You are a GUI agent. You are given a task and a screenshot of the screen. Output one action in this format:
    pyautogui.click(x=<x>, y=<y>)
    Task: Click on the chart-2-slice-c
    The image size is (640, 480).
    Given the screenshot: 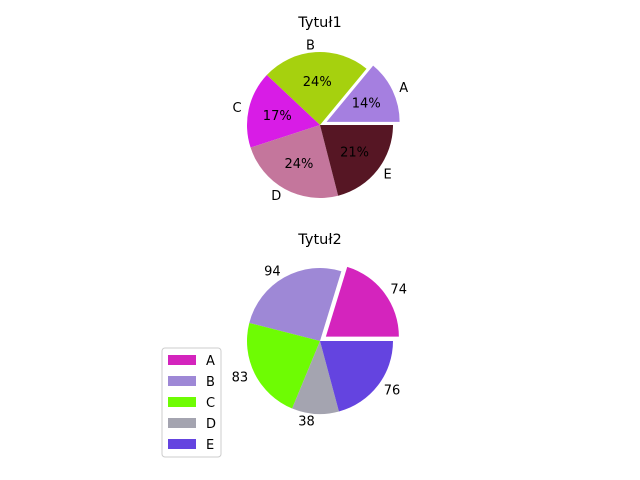 What is the action you would take?
    pyautogui.click(x=283, y=365)
    